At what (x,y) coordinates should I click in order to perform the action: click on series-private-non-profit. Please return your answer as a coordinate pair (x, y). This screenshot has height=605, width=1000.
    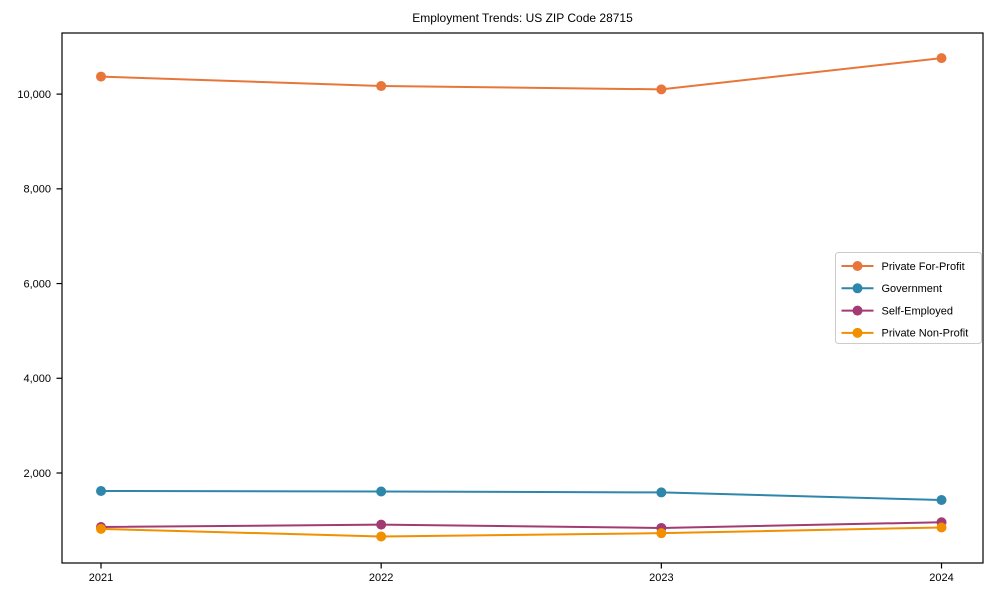
    Looking at the image, I should click on (521, 532).